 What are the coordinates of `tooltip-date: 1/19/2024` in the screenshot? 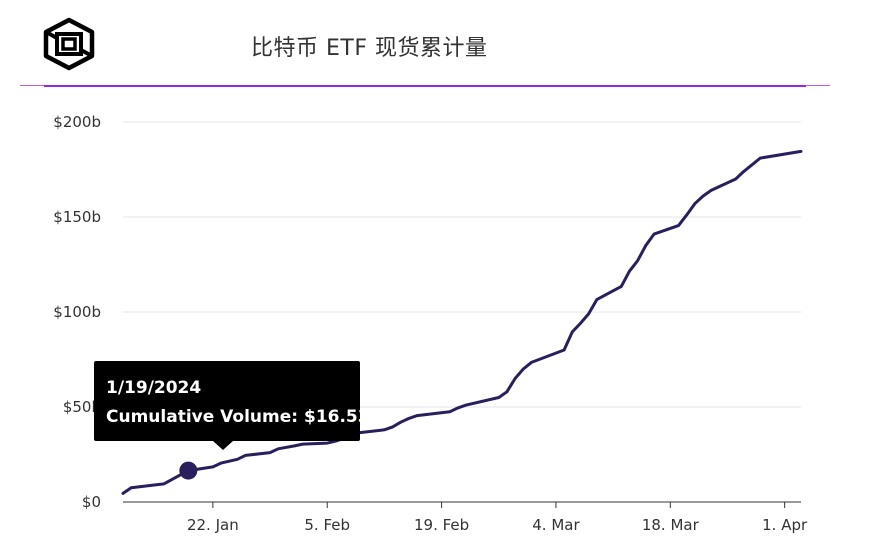 It's located at (154, 388).